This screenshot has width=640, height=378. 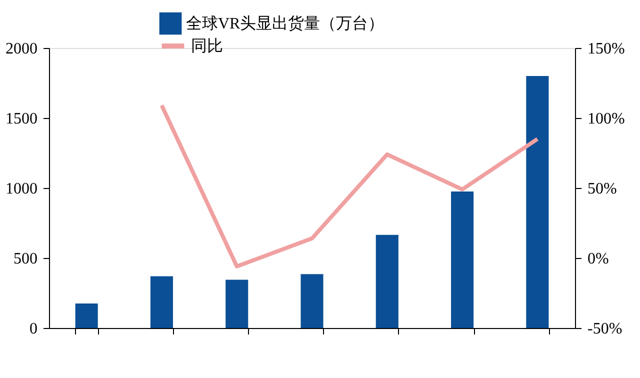 I want to click on y2-tick-label: -50%, so click(x=605, y=329).